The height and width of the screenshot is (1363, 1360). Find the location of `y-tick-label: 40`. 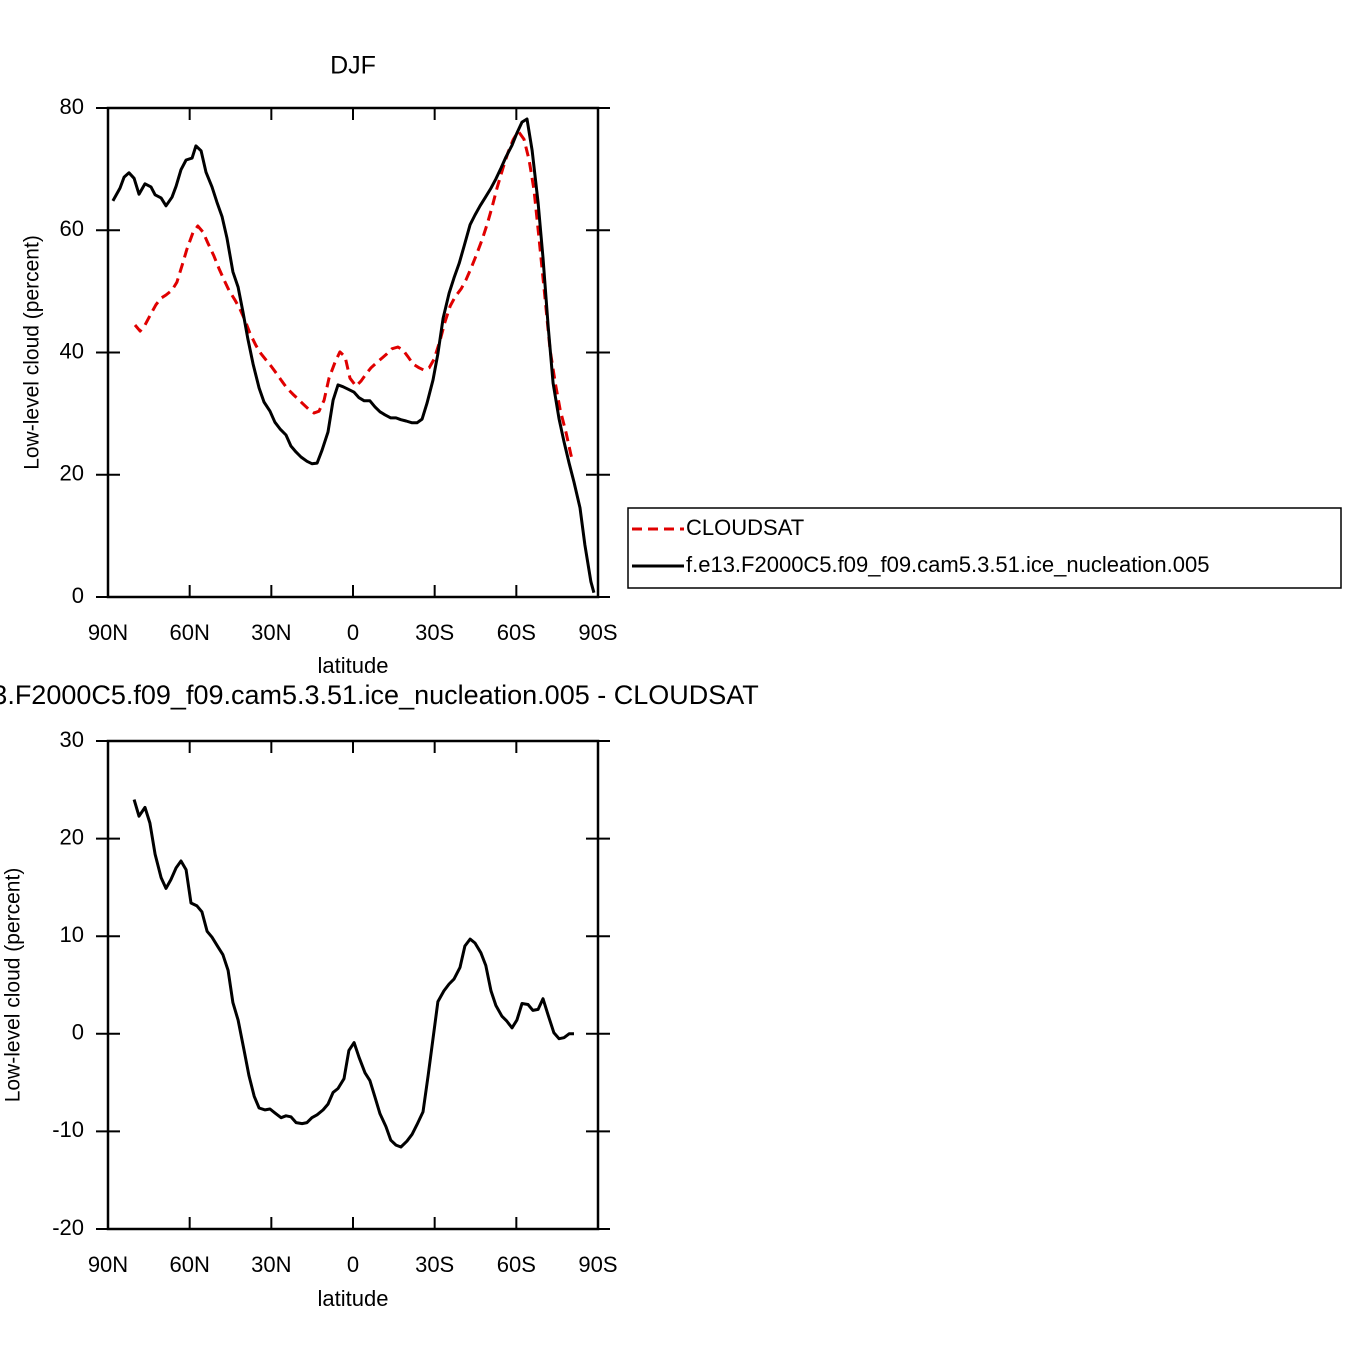

y-tick-label: 40 is located at coordinates (72, 350).